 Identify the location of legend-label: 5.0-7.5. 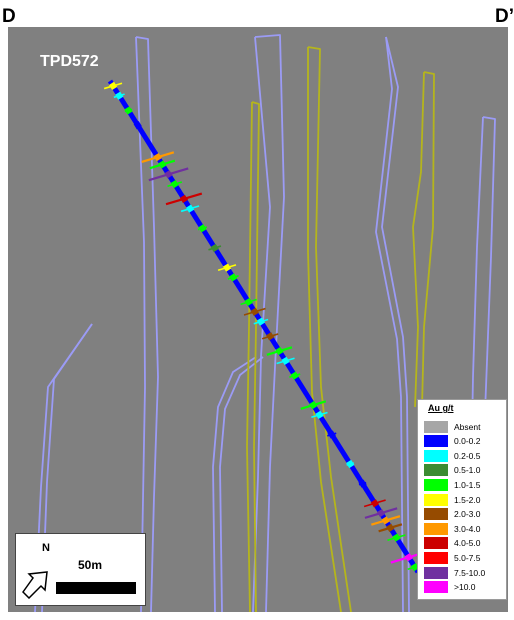
(467, 557).